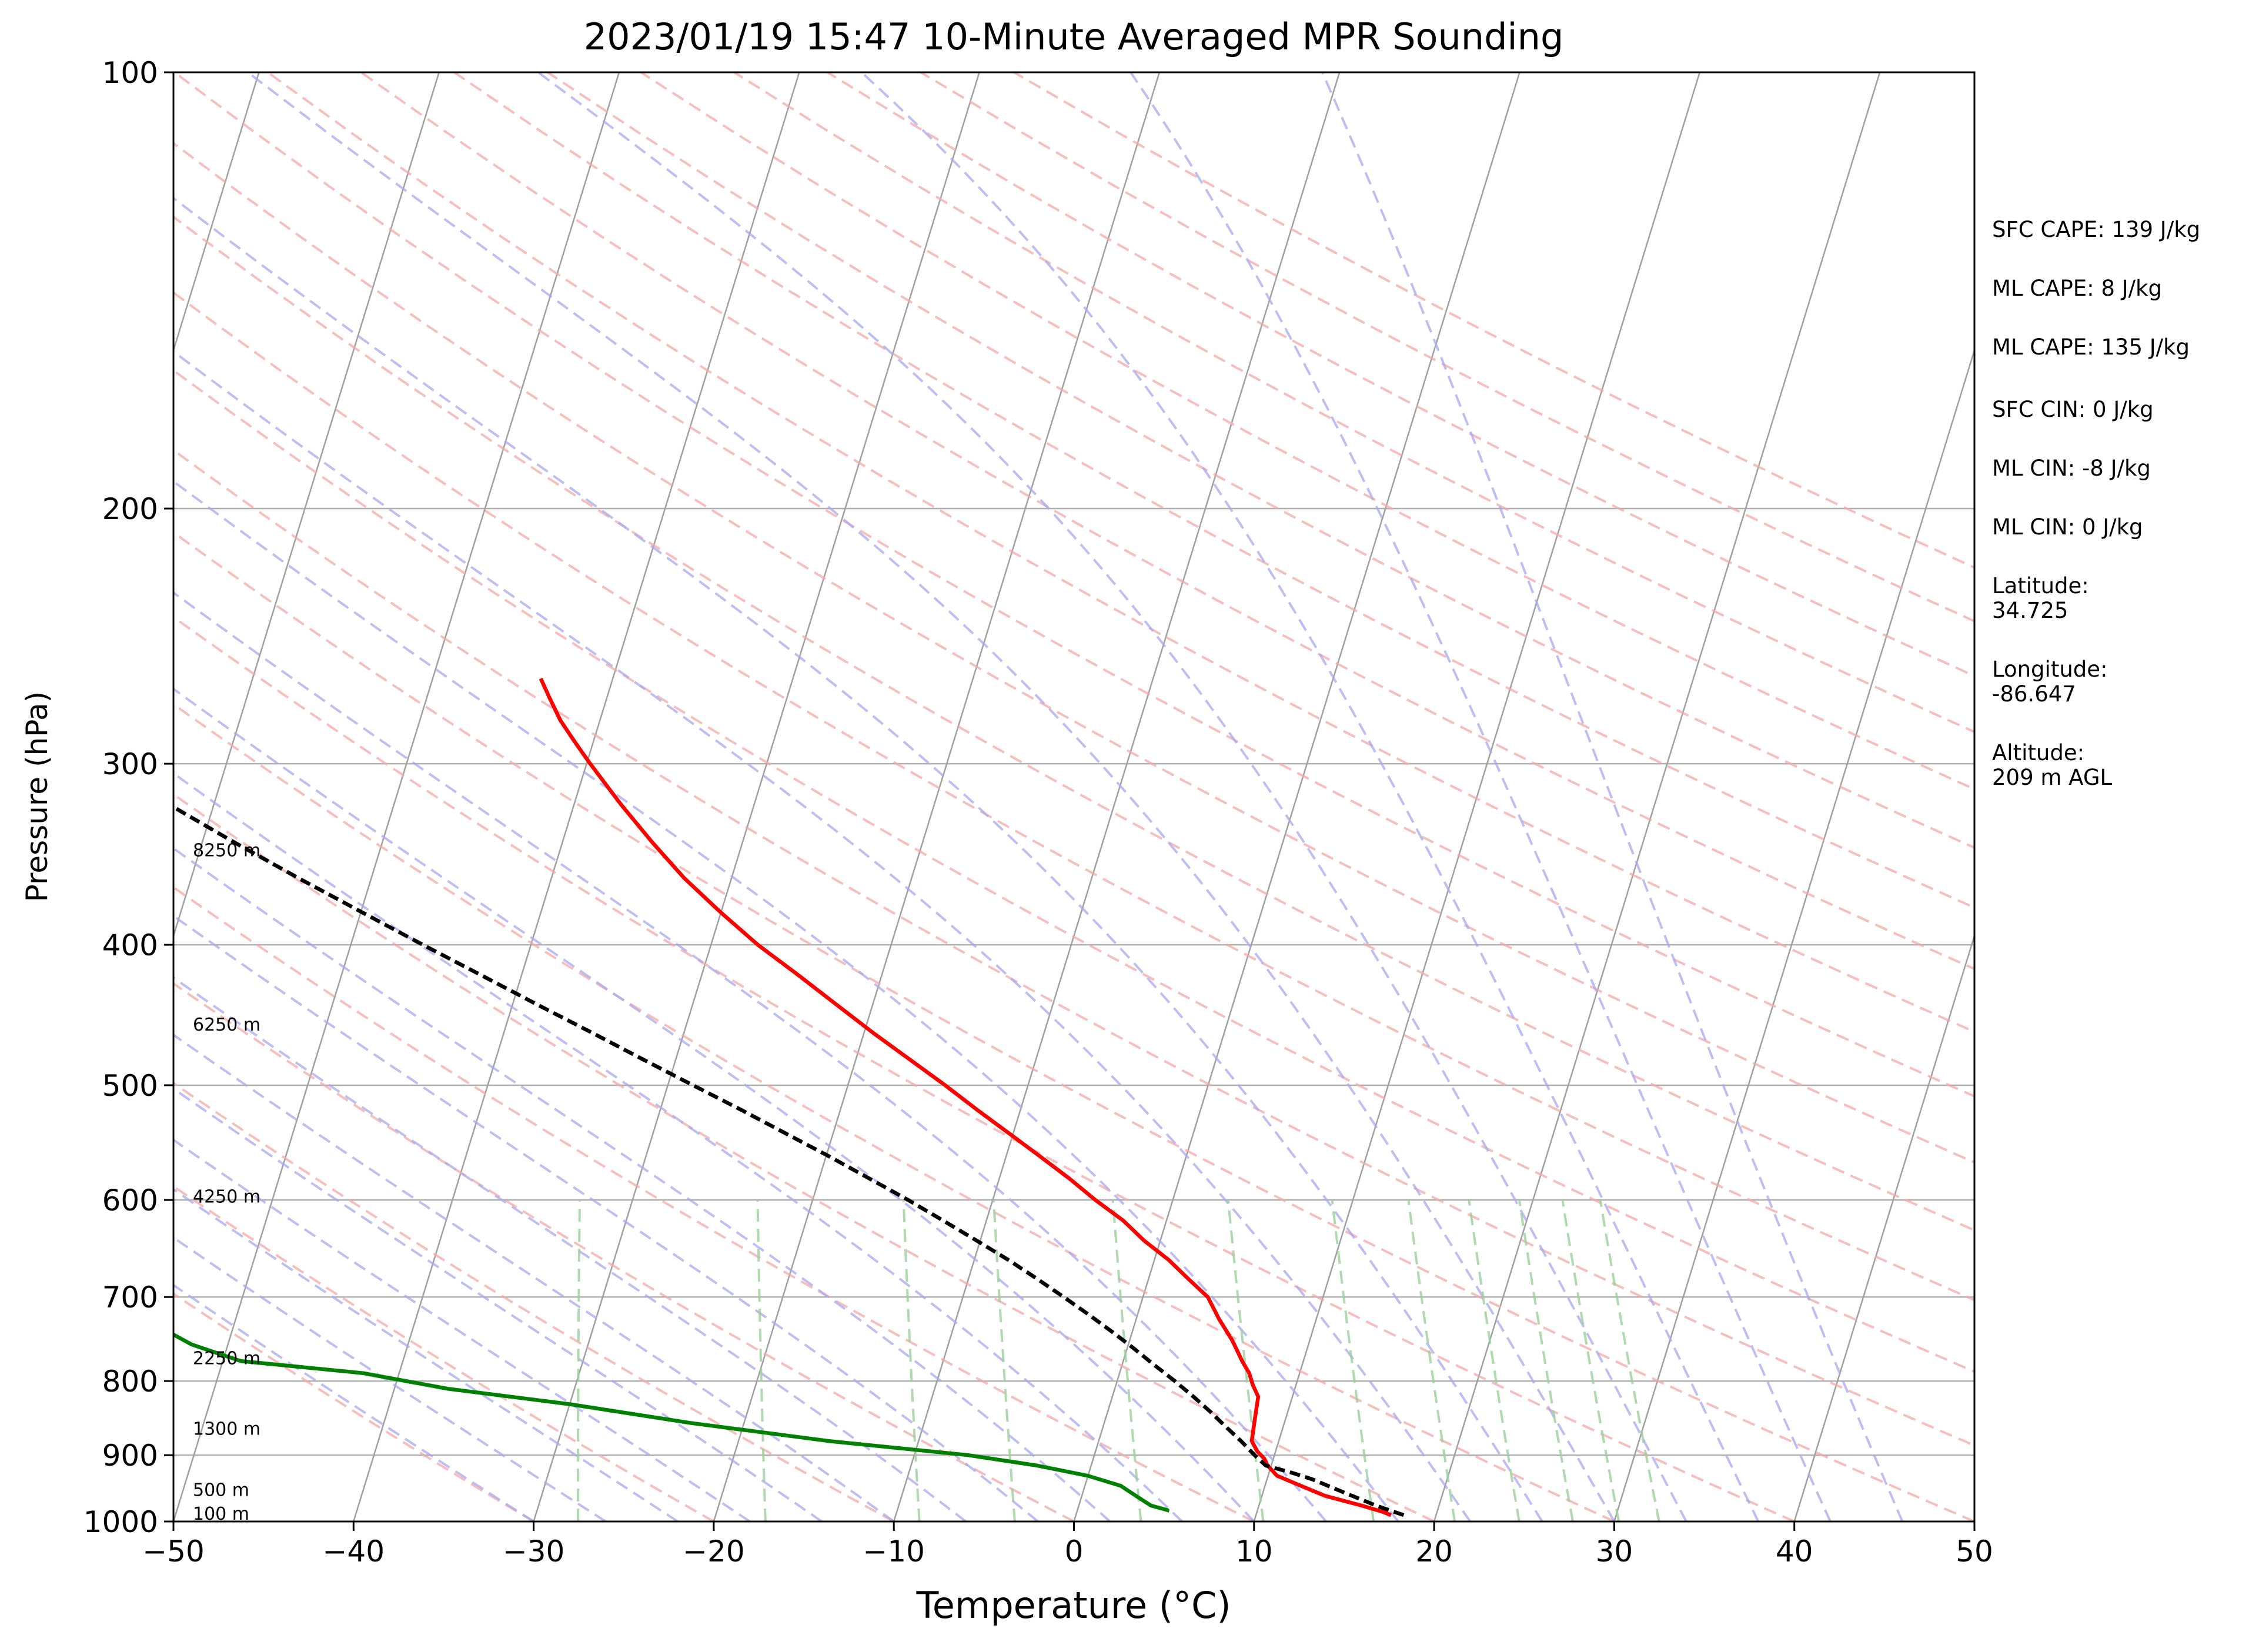 This screenshot has width=2259, height=1652. What do you see at coordinates (1434, 1552) in the screenshot?
I see `x-tick-label: 20` at bounding box center [1434, 1552].